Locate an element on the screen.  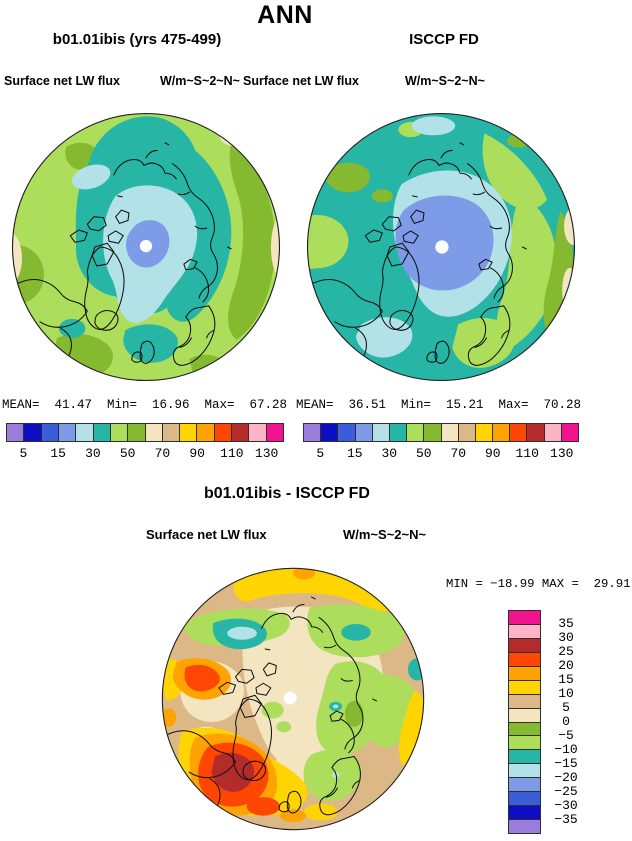
model-stats-line: MEAN= 41.47 Min= 16.96 Max= 67.28 is located at coordinates (145, 405).